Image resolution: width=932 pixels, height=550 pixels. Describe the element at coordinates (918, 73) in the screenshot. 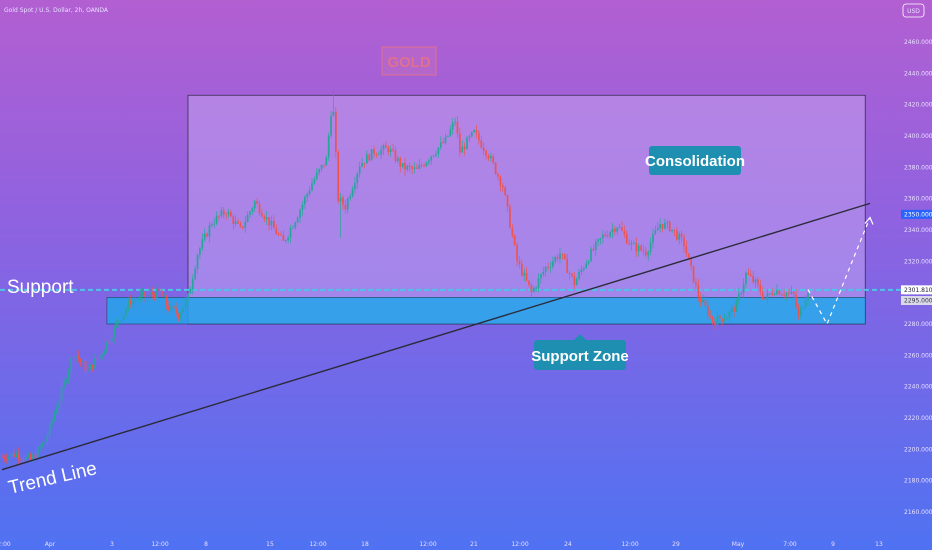

I see `y-tick-label: 2440.000` at that location.